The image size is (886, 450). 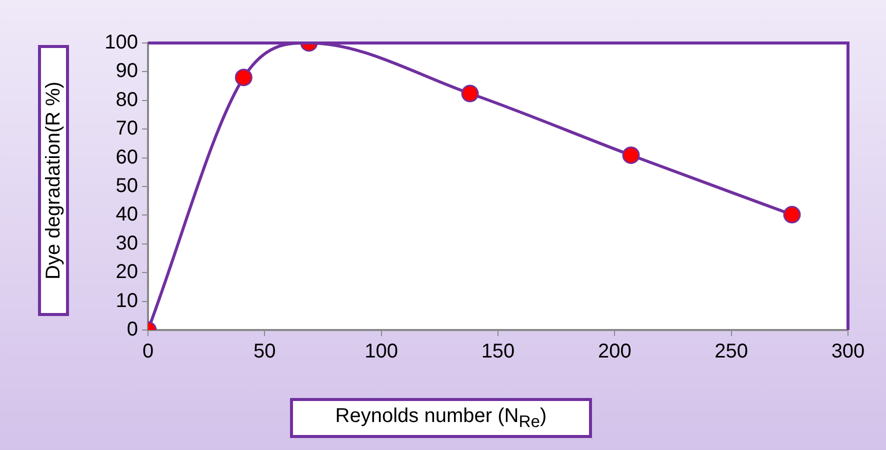 I want to click on y-tick-label: 90, so click(x=127, y=71).